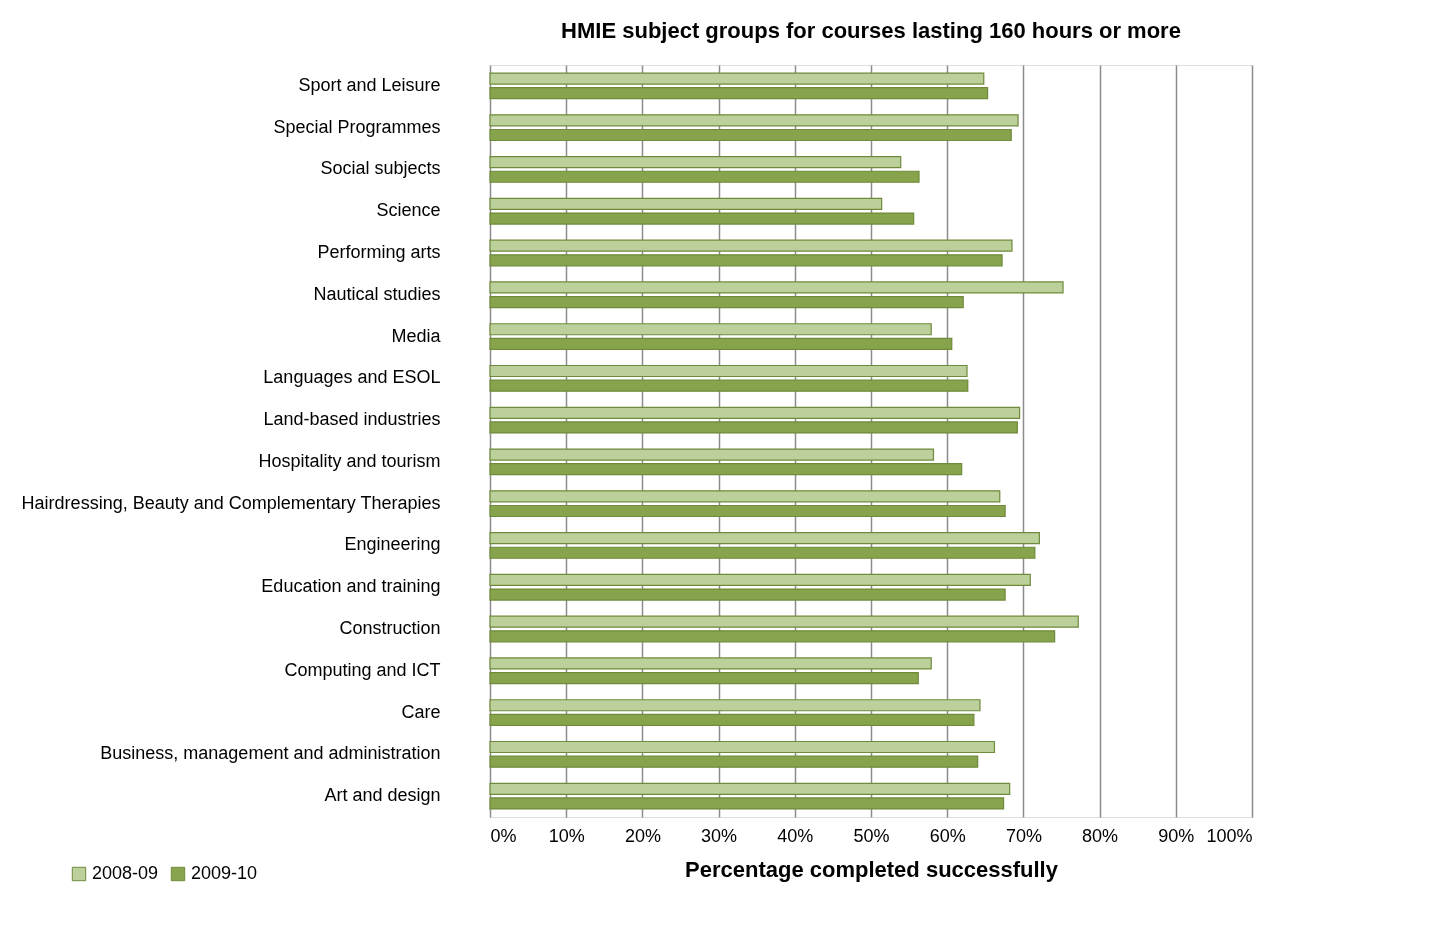  Describe the element at coordinates (349, 460) in the screenshot. I see `y-tick-label: Hospitality and tourism` at that location.